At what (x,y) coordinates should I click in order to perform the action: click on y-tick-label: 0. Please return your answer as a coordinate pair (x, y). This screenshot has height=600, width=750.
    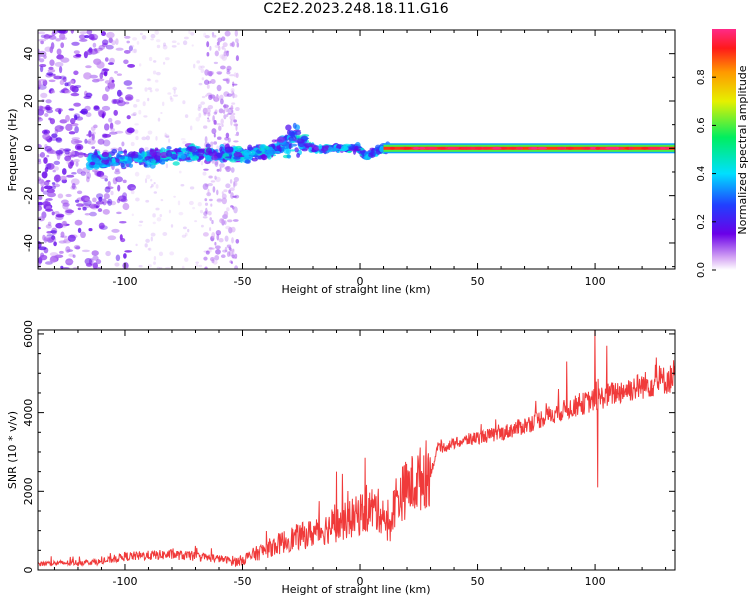
    Looking at the image, I should click on (28, 570).